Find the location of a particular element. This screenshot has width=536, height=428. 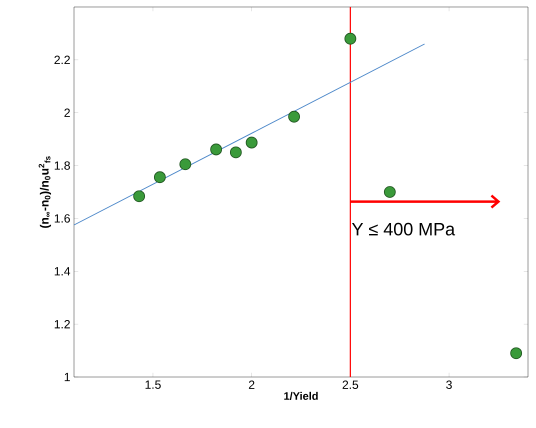

y-tick-label: 1.8 is located at coordinates (62, 165).